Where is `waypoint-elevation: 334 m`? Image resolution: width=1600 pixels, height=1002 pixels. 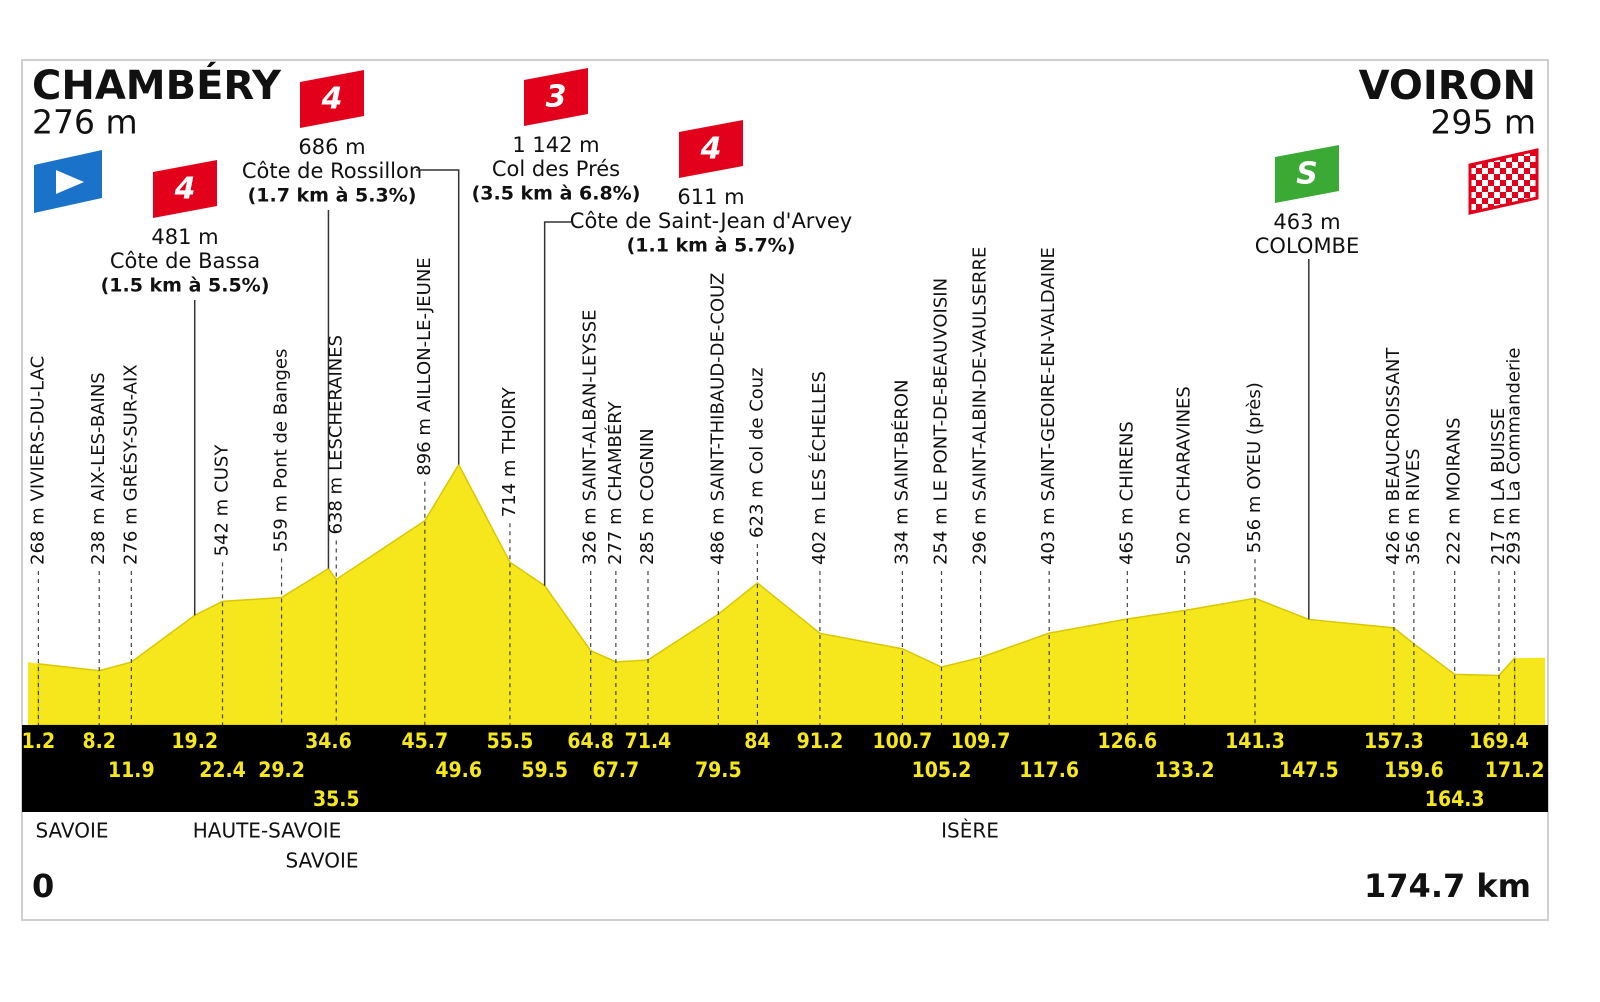 waypoint-elevation: 334 m is located at coordinates (901, 536).